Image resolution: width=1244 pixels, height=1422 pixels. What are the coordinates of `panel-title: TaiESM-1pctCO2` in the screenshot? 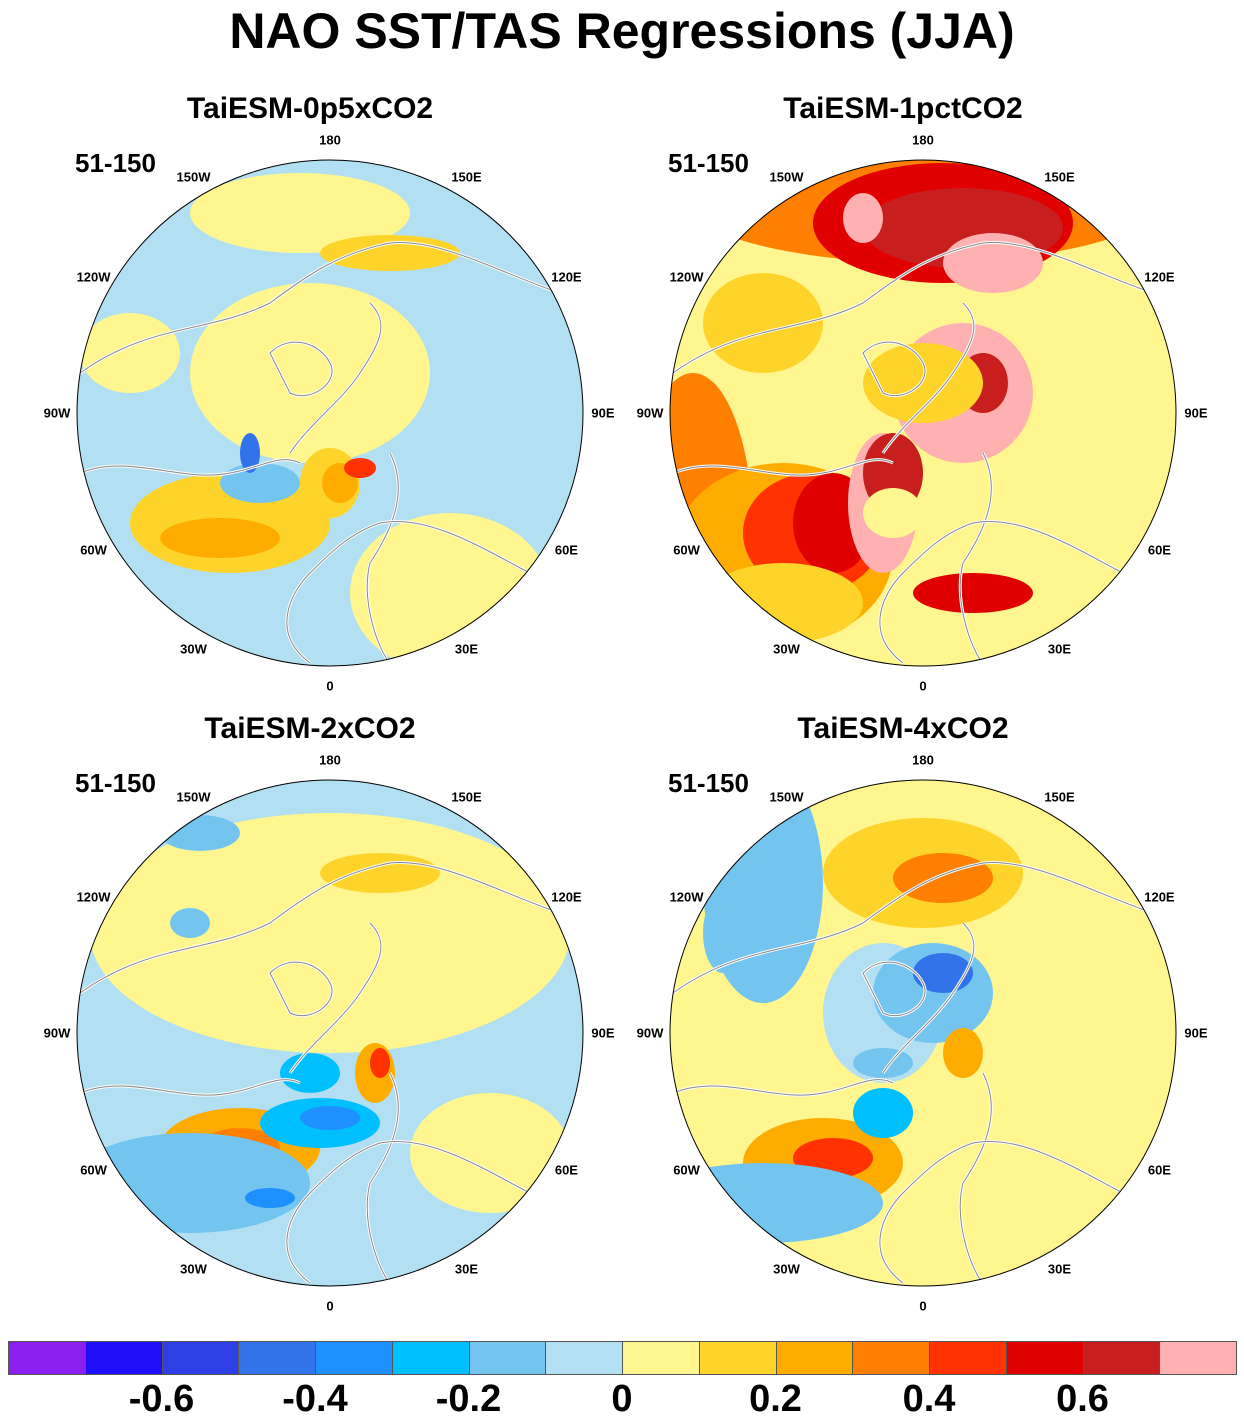 It's located at (903, 108).